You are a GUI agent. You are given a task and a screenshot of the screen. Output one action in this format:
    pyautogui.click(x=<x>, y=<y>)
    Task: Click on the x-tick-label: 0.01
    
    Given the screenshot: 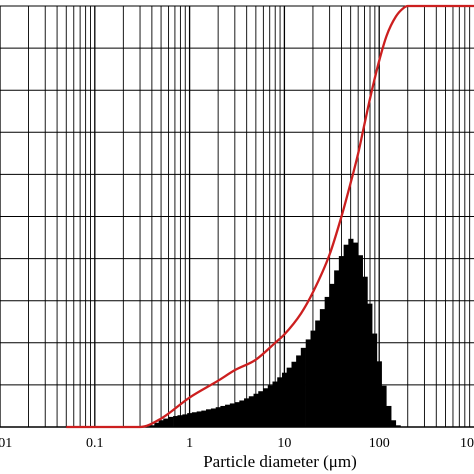 What is the action you would take?
    pyautogui.click(x=6, y=443)
    